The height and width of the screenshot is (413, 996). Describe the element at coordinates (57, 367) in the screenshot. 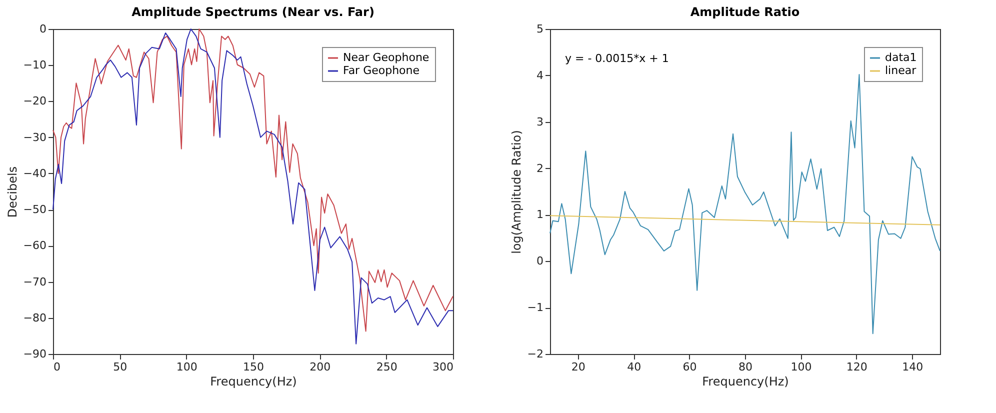

I see `x-tick-label: 0` at that location.